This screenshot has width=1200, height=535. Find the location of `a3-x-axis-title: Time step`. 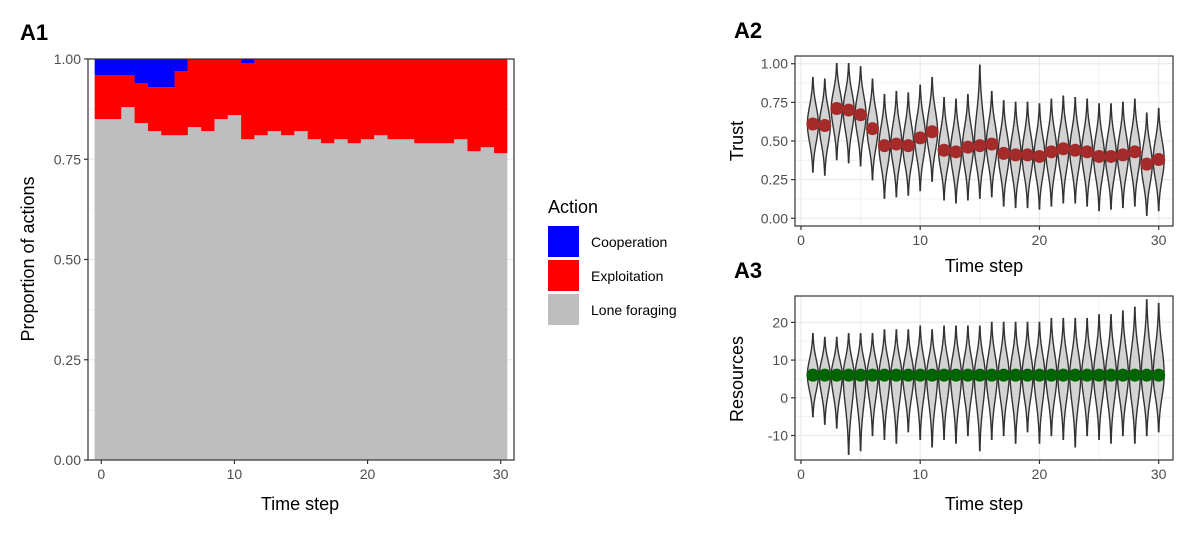

a3-x-axis-title: Time step is located at coordinates (984, 504).